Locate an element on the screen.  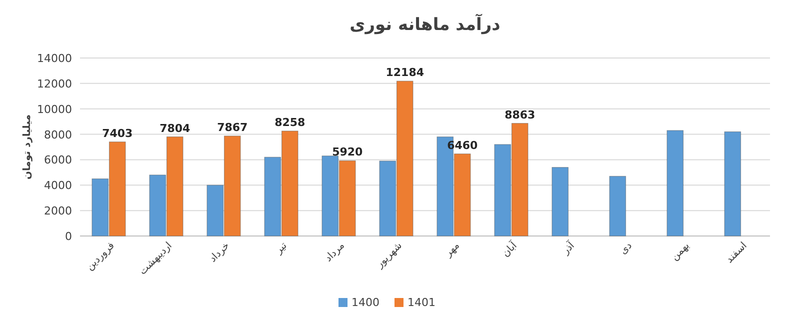
y-tick-label: 12000 is located at coordinates (54, 83).